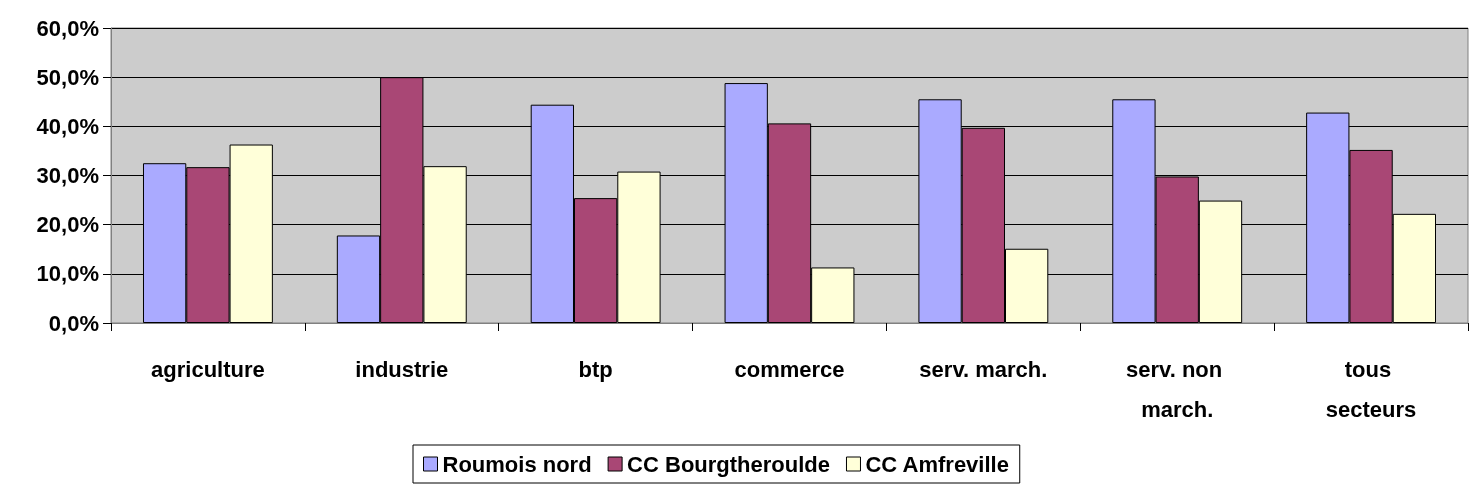 The width and height of the screenshot is (1470, 485). What do you see at coordinates (937, 464) in the screenshot?
I see `legend-label: CC Amfreville` at bounding box center [937, 464].